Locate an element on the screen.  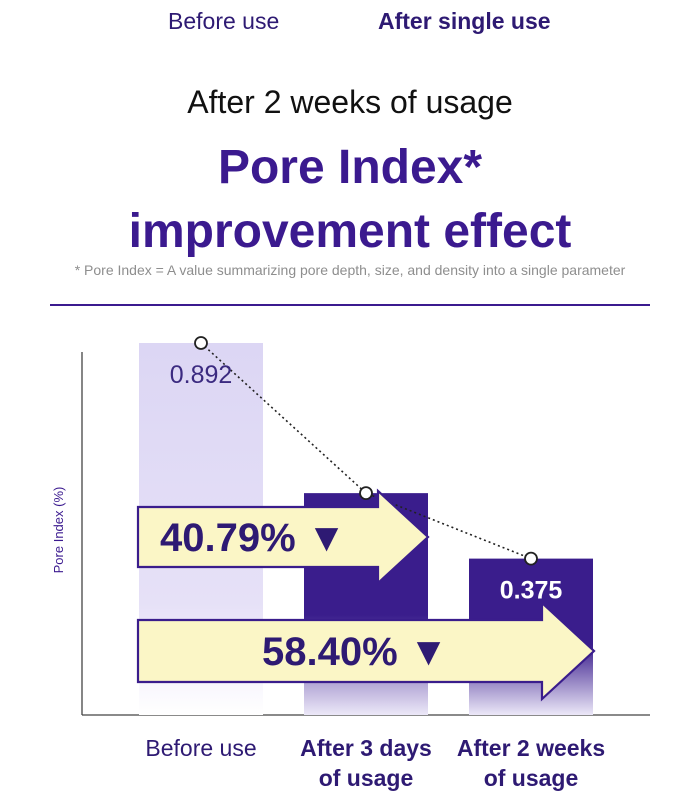
title-line-2: improvement effect is located at coordinates (350, 231).